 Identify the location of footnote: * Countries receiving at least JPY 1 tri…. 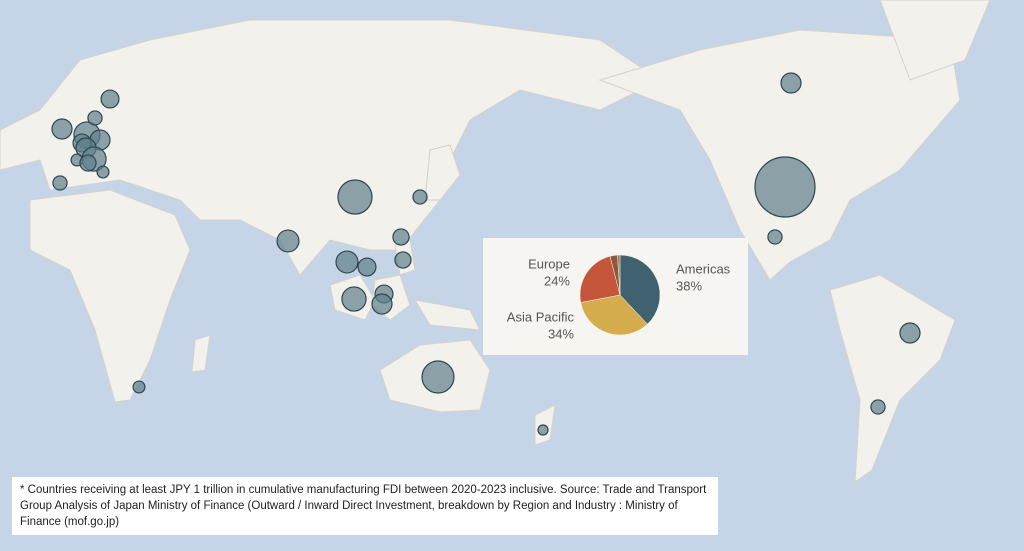
(365, 506).